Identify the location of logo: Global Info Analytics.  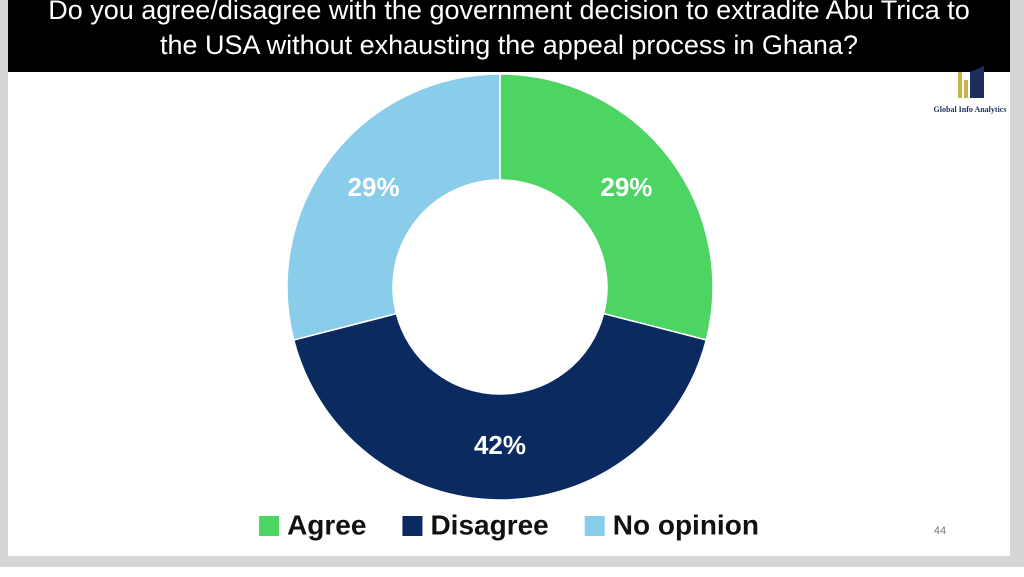
(970, 90).